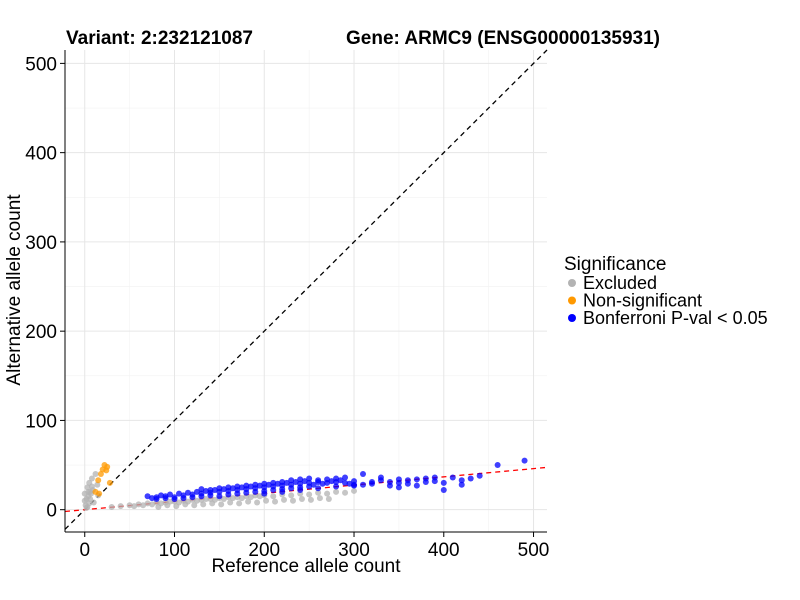 This screenshot has height=600, width=800. I want to click on y-tick-label: 400, so click(41, 154).